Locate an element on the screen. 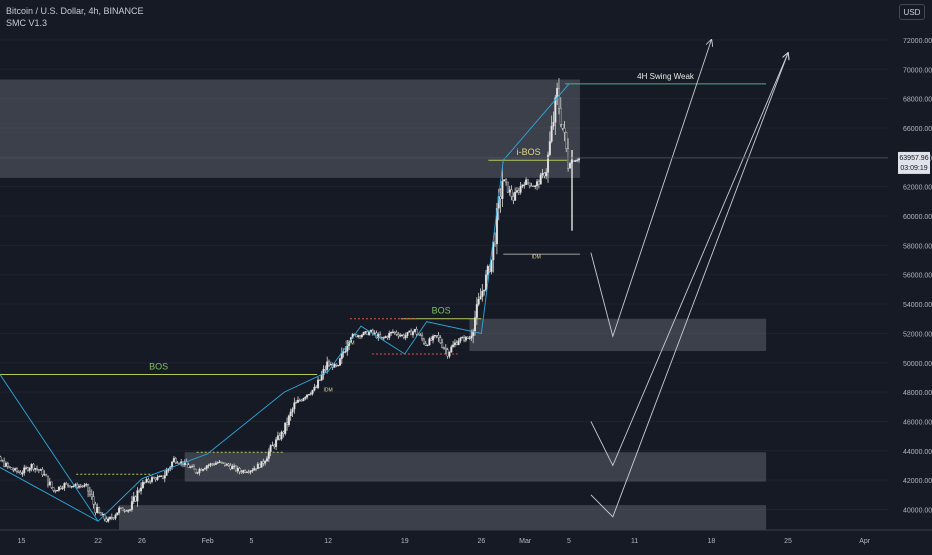 This screenshot has width=932, height=555. y-tick-label: 54000.00 is located at coordinates (917, 305).